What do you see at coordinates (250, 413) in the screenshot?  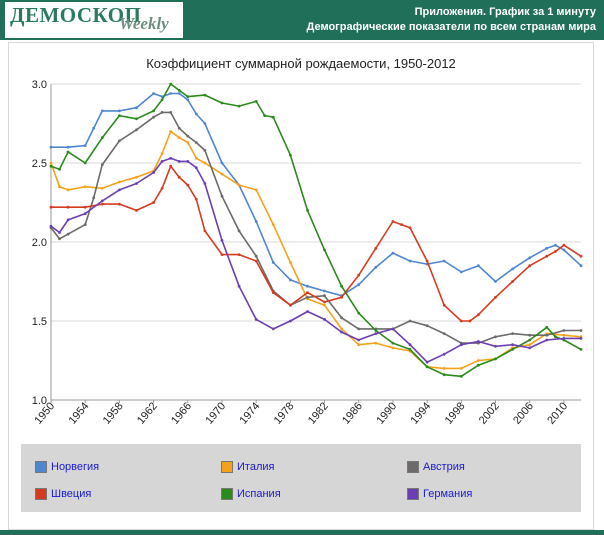 I see `x-tick-label: 1974` at bounding box center [250, 413].